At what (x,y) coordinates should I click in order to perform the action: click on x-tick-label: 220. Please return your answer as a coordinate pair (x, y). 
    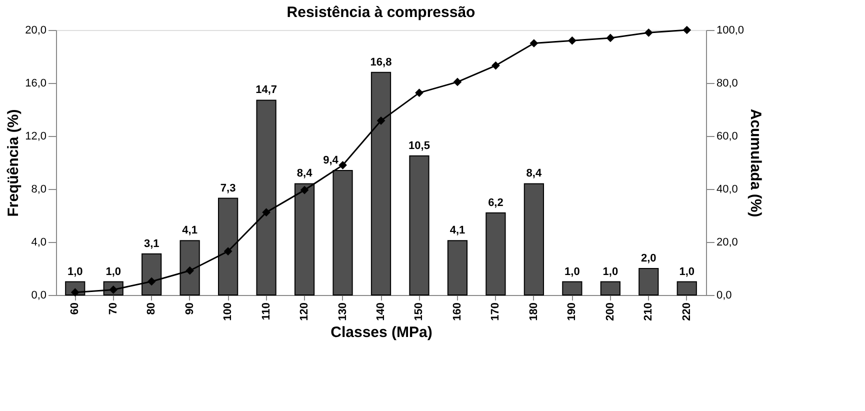
    Looking at the image, I should click on (686, 311).